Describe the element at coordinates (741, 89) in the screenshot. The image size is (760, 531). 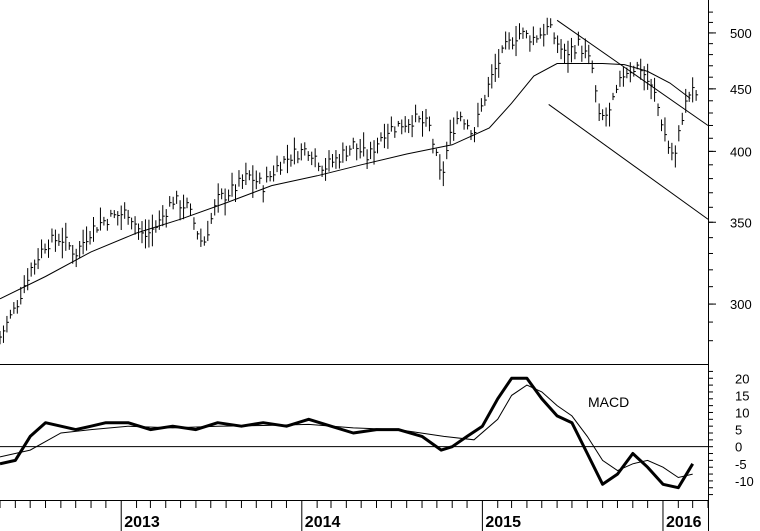
I see `price-axis-label: 450` at that location.